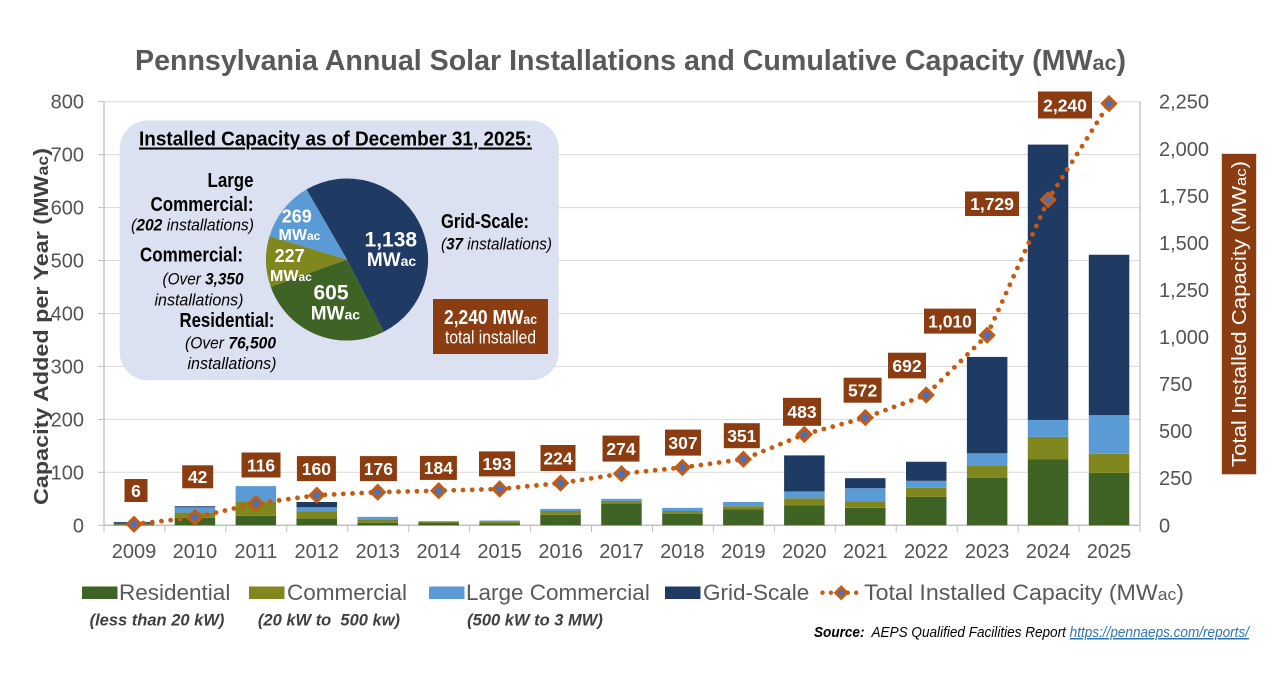 This screenshot has width=1280, height=675. I want to click on svg-text: Residential:, so click(227, 321).